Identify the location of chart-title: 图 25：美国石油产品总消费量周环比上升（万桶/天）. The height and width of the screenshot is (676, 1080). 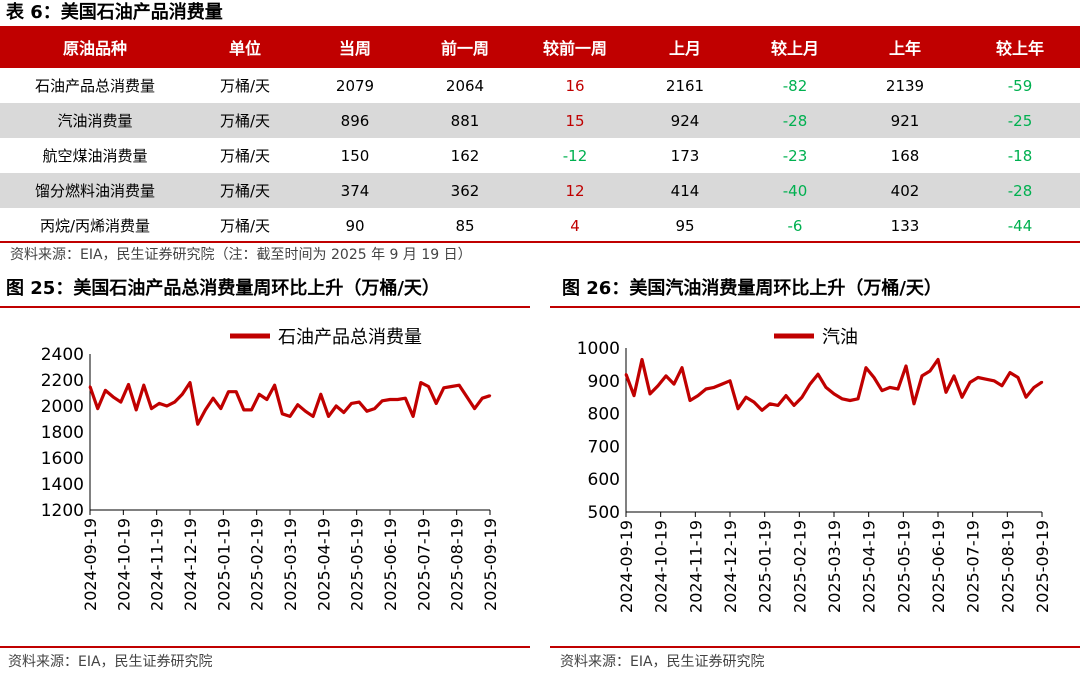
(223, 288).